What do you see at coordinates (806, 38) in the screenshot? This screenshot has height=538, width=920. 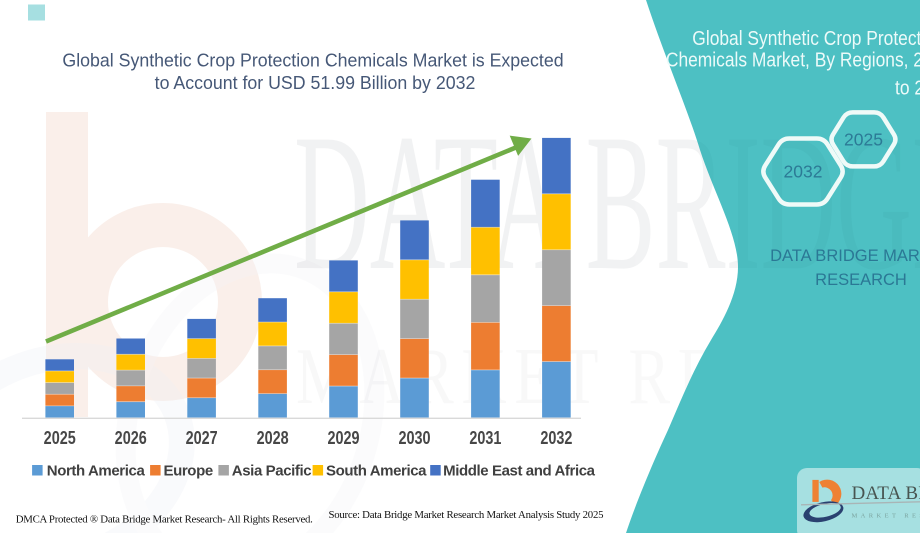 I see `svg-text:Global Synthetic Crop Protecti: Global Synthetic Crop Protection` at bounding box center [806, 38].